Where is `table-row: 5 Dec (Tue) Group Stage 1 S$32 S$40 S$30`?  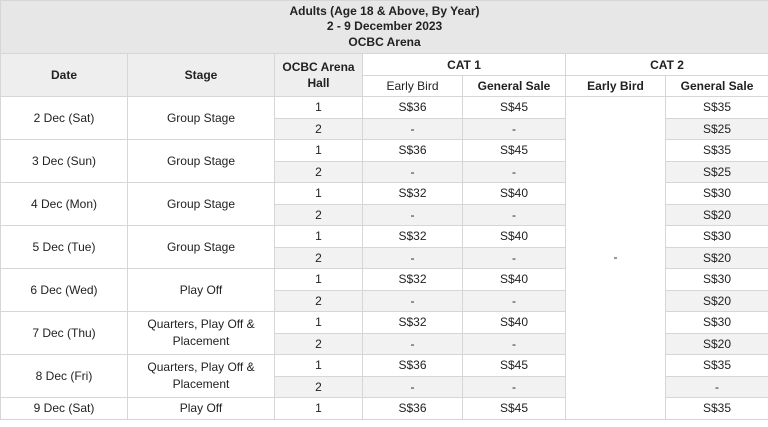
table-row: 5 Dec (Tue) Group Stage 1 S$32 S$40 S$30 is located at coordinates (384, 247).